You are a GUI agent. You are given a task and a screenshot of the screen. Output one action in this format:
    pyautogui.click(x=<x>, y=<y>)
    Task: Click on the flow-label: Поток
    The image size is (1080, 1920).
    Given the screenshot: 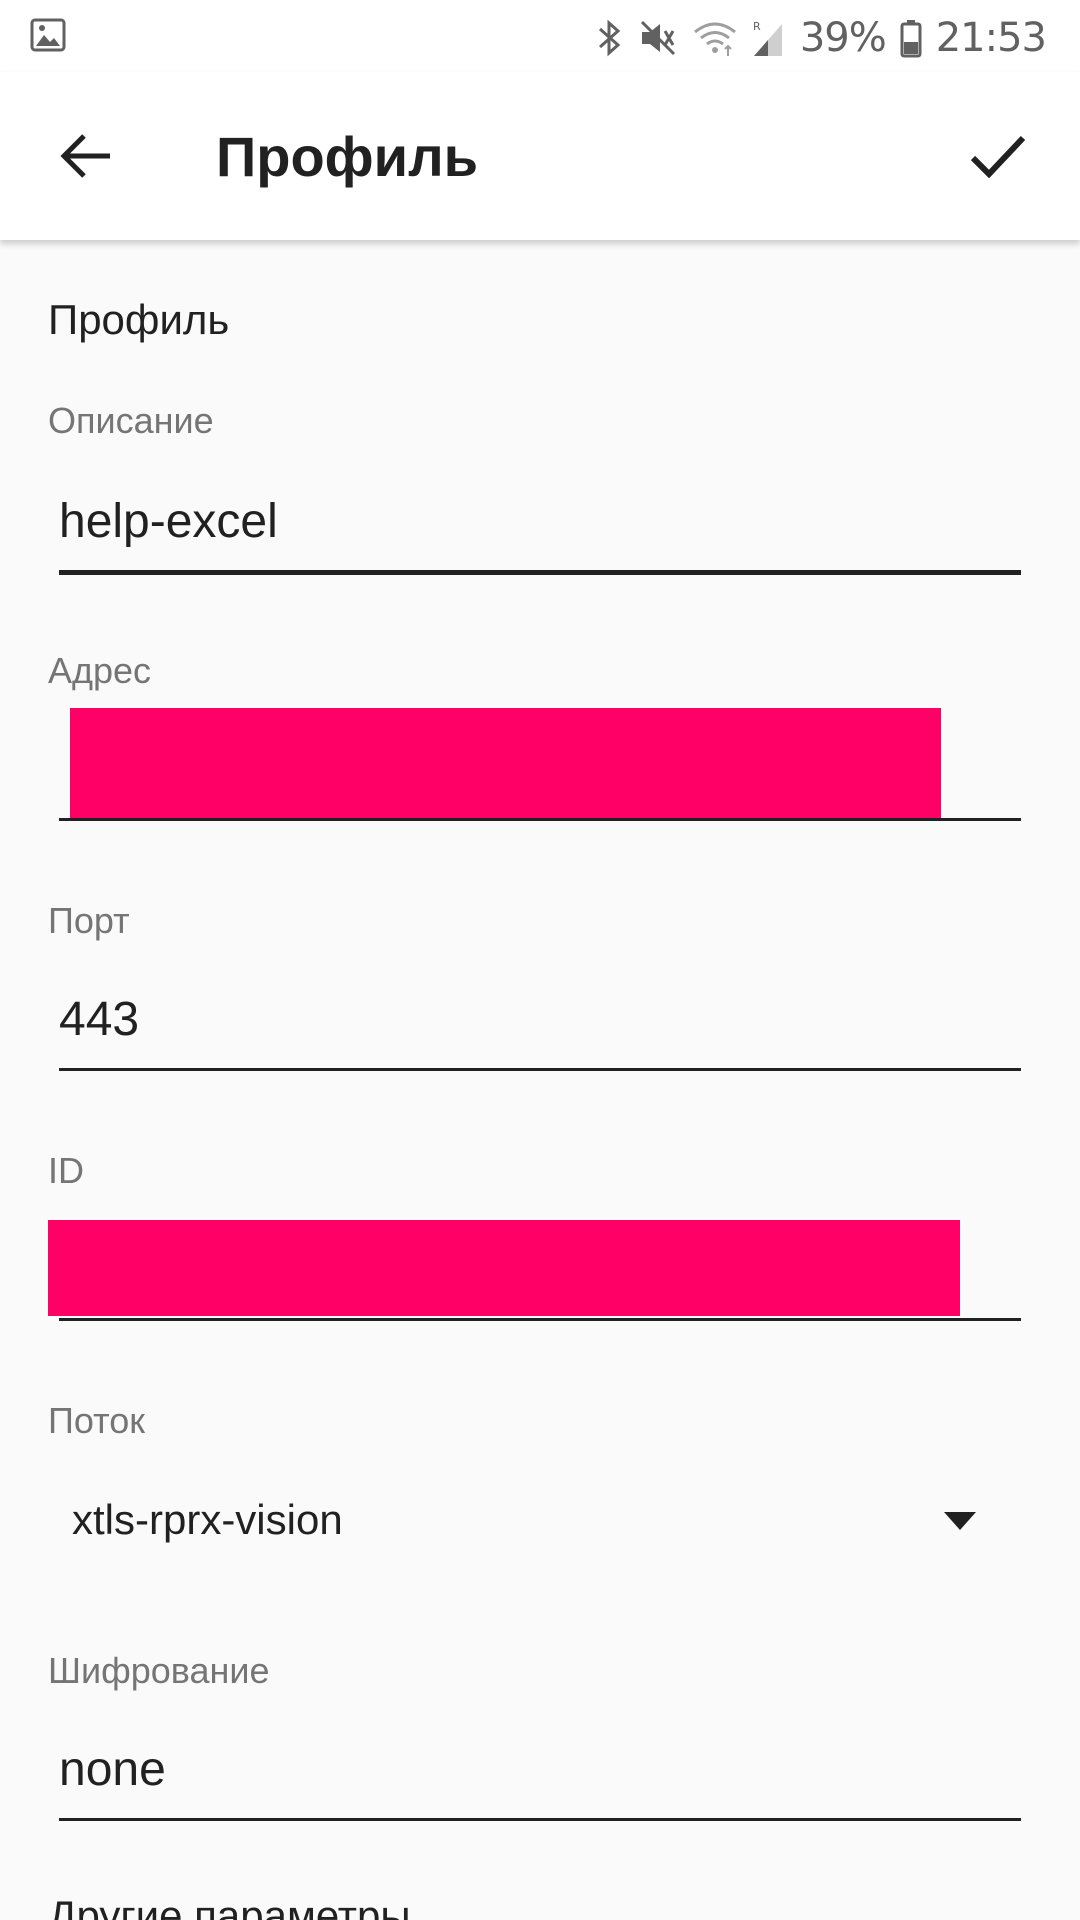 What is the action you would take?
    pyautogui.click(x=96, y=1420)
    